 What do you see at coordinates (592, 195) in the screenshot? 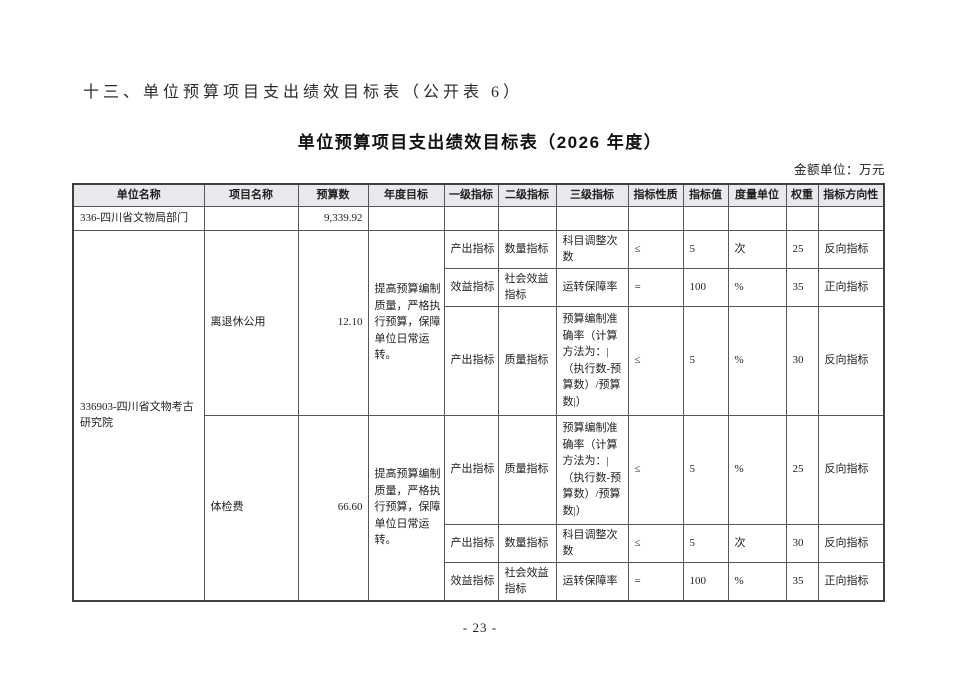
I see `header-level3: 三级指标` at bounding box center [592, 195].